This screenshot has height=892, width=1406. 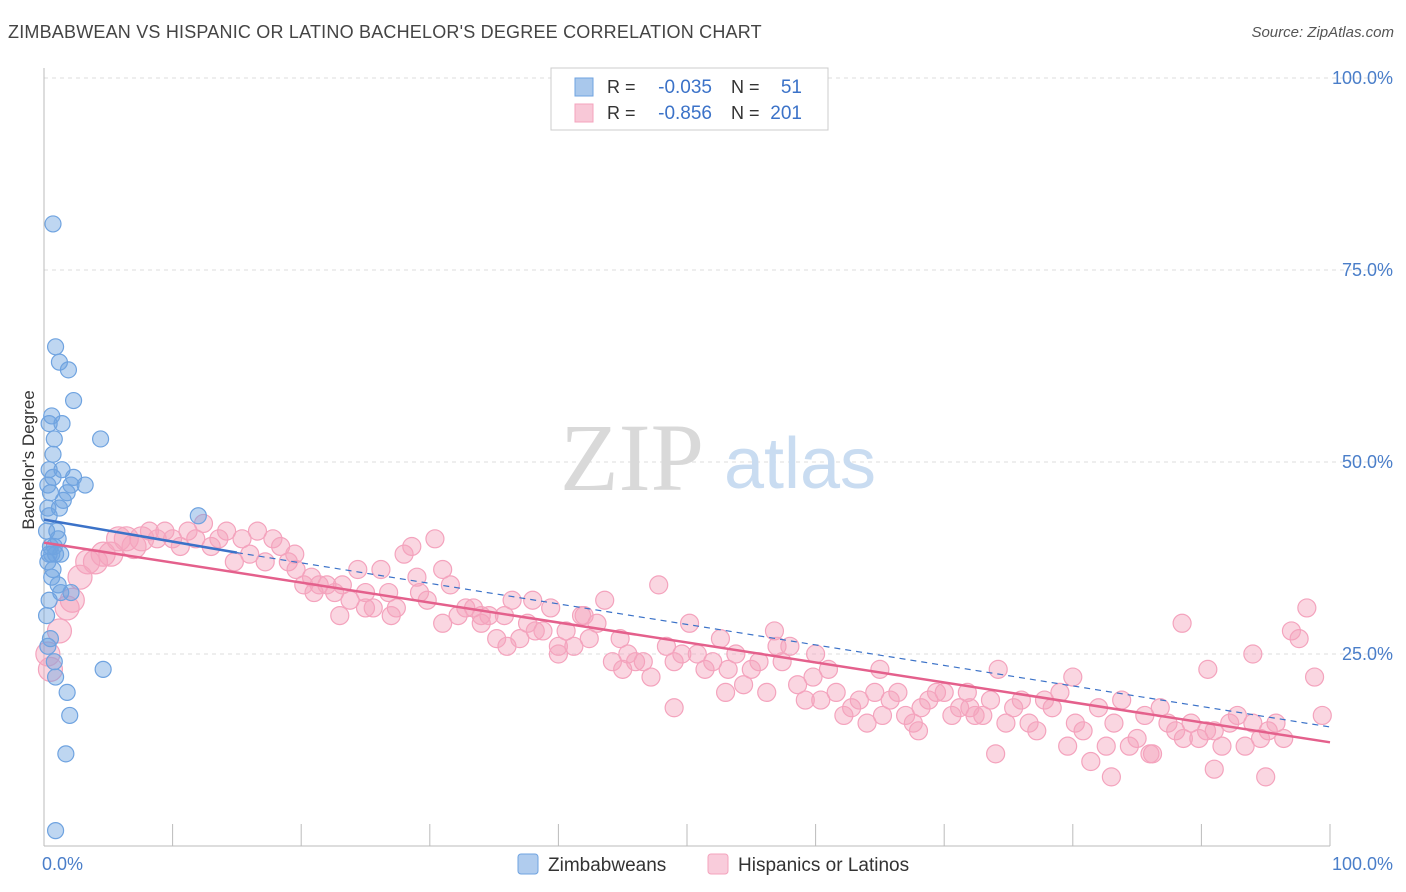 I want to click on series-legend-swatch, so click(x=718, y=864).